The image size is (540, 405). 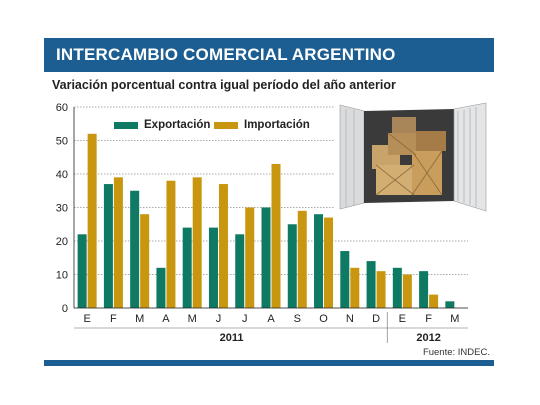 What do you see at coordinates (350, 319) in the screenshot?
I see `x-tick-label: N` at bounding box center [350, 319].